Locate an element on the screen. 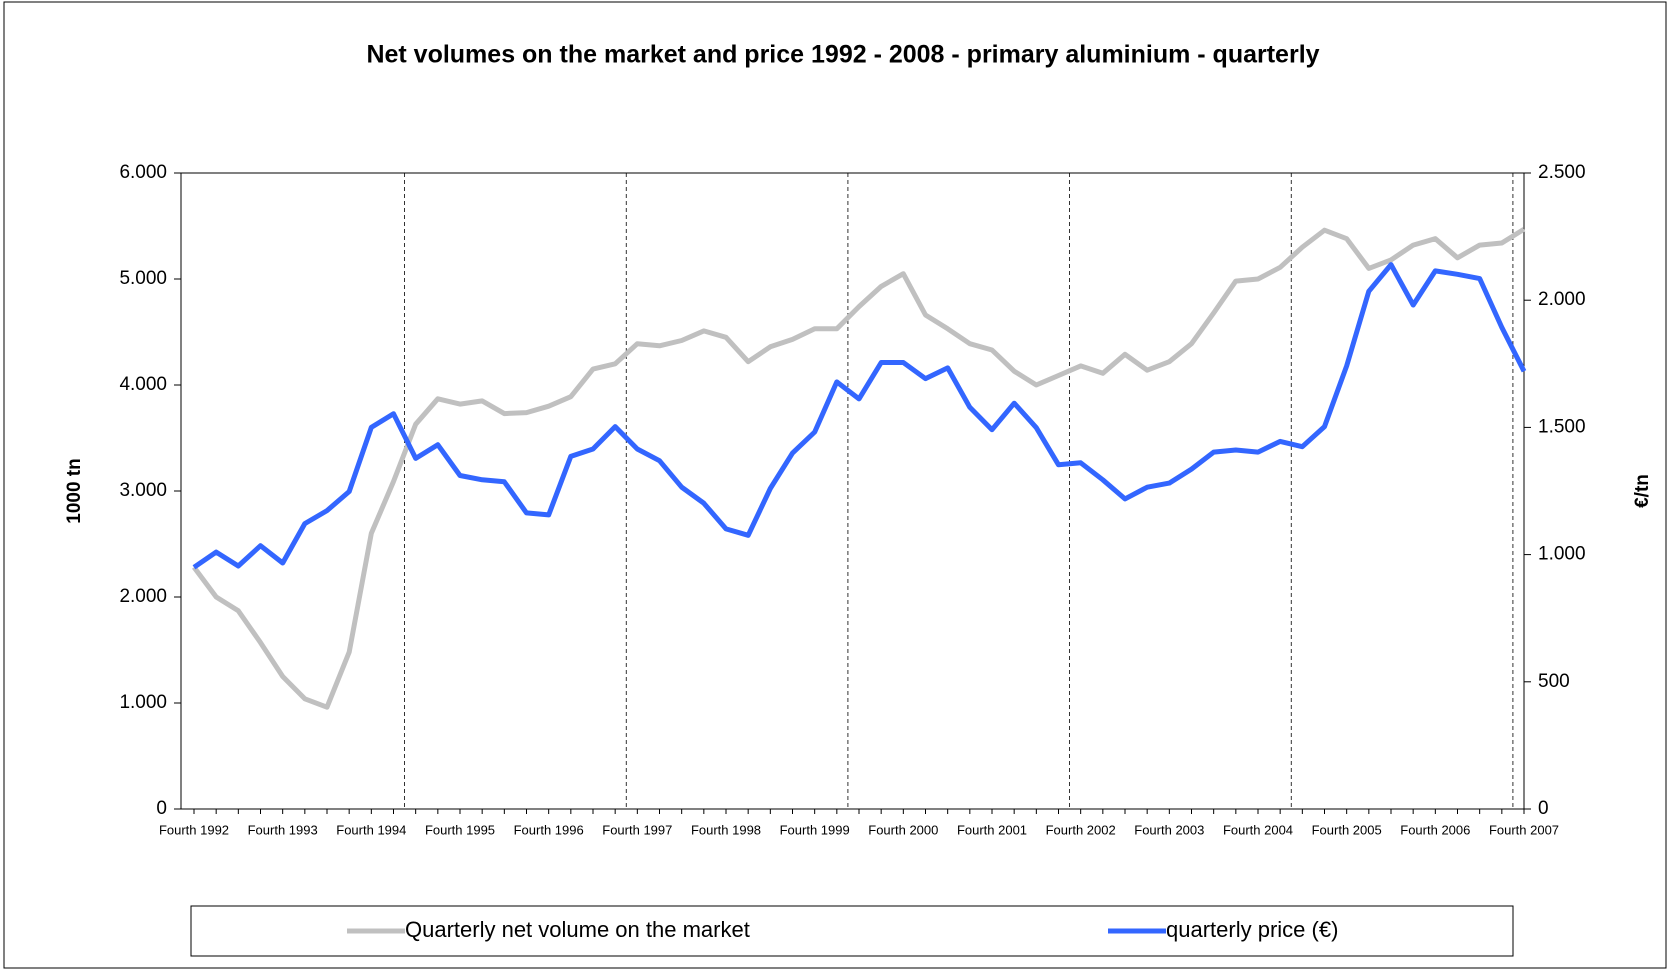 This screenshot has width=1671, height=970. x-tick-label: Fourth 2003 is located at coordinates (1169, 829).